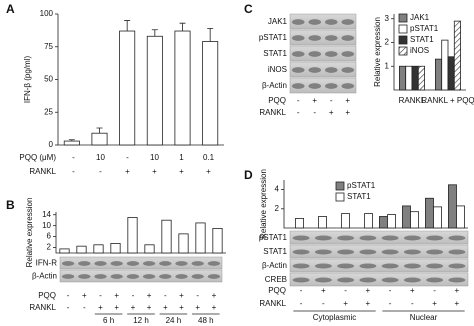 The height and width of the screenshot is (326, 474). I want to click on legend-swatch, so click(403, 40).